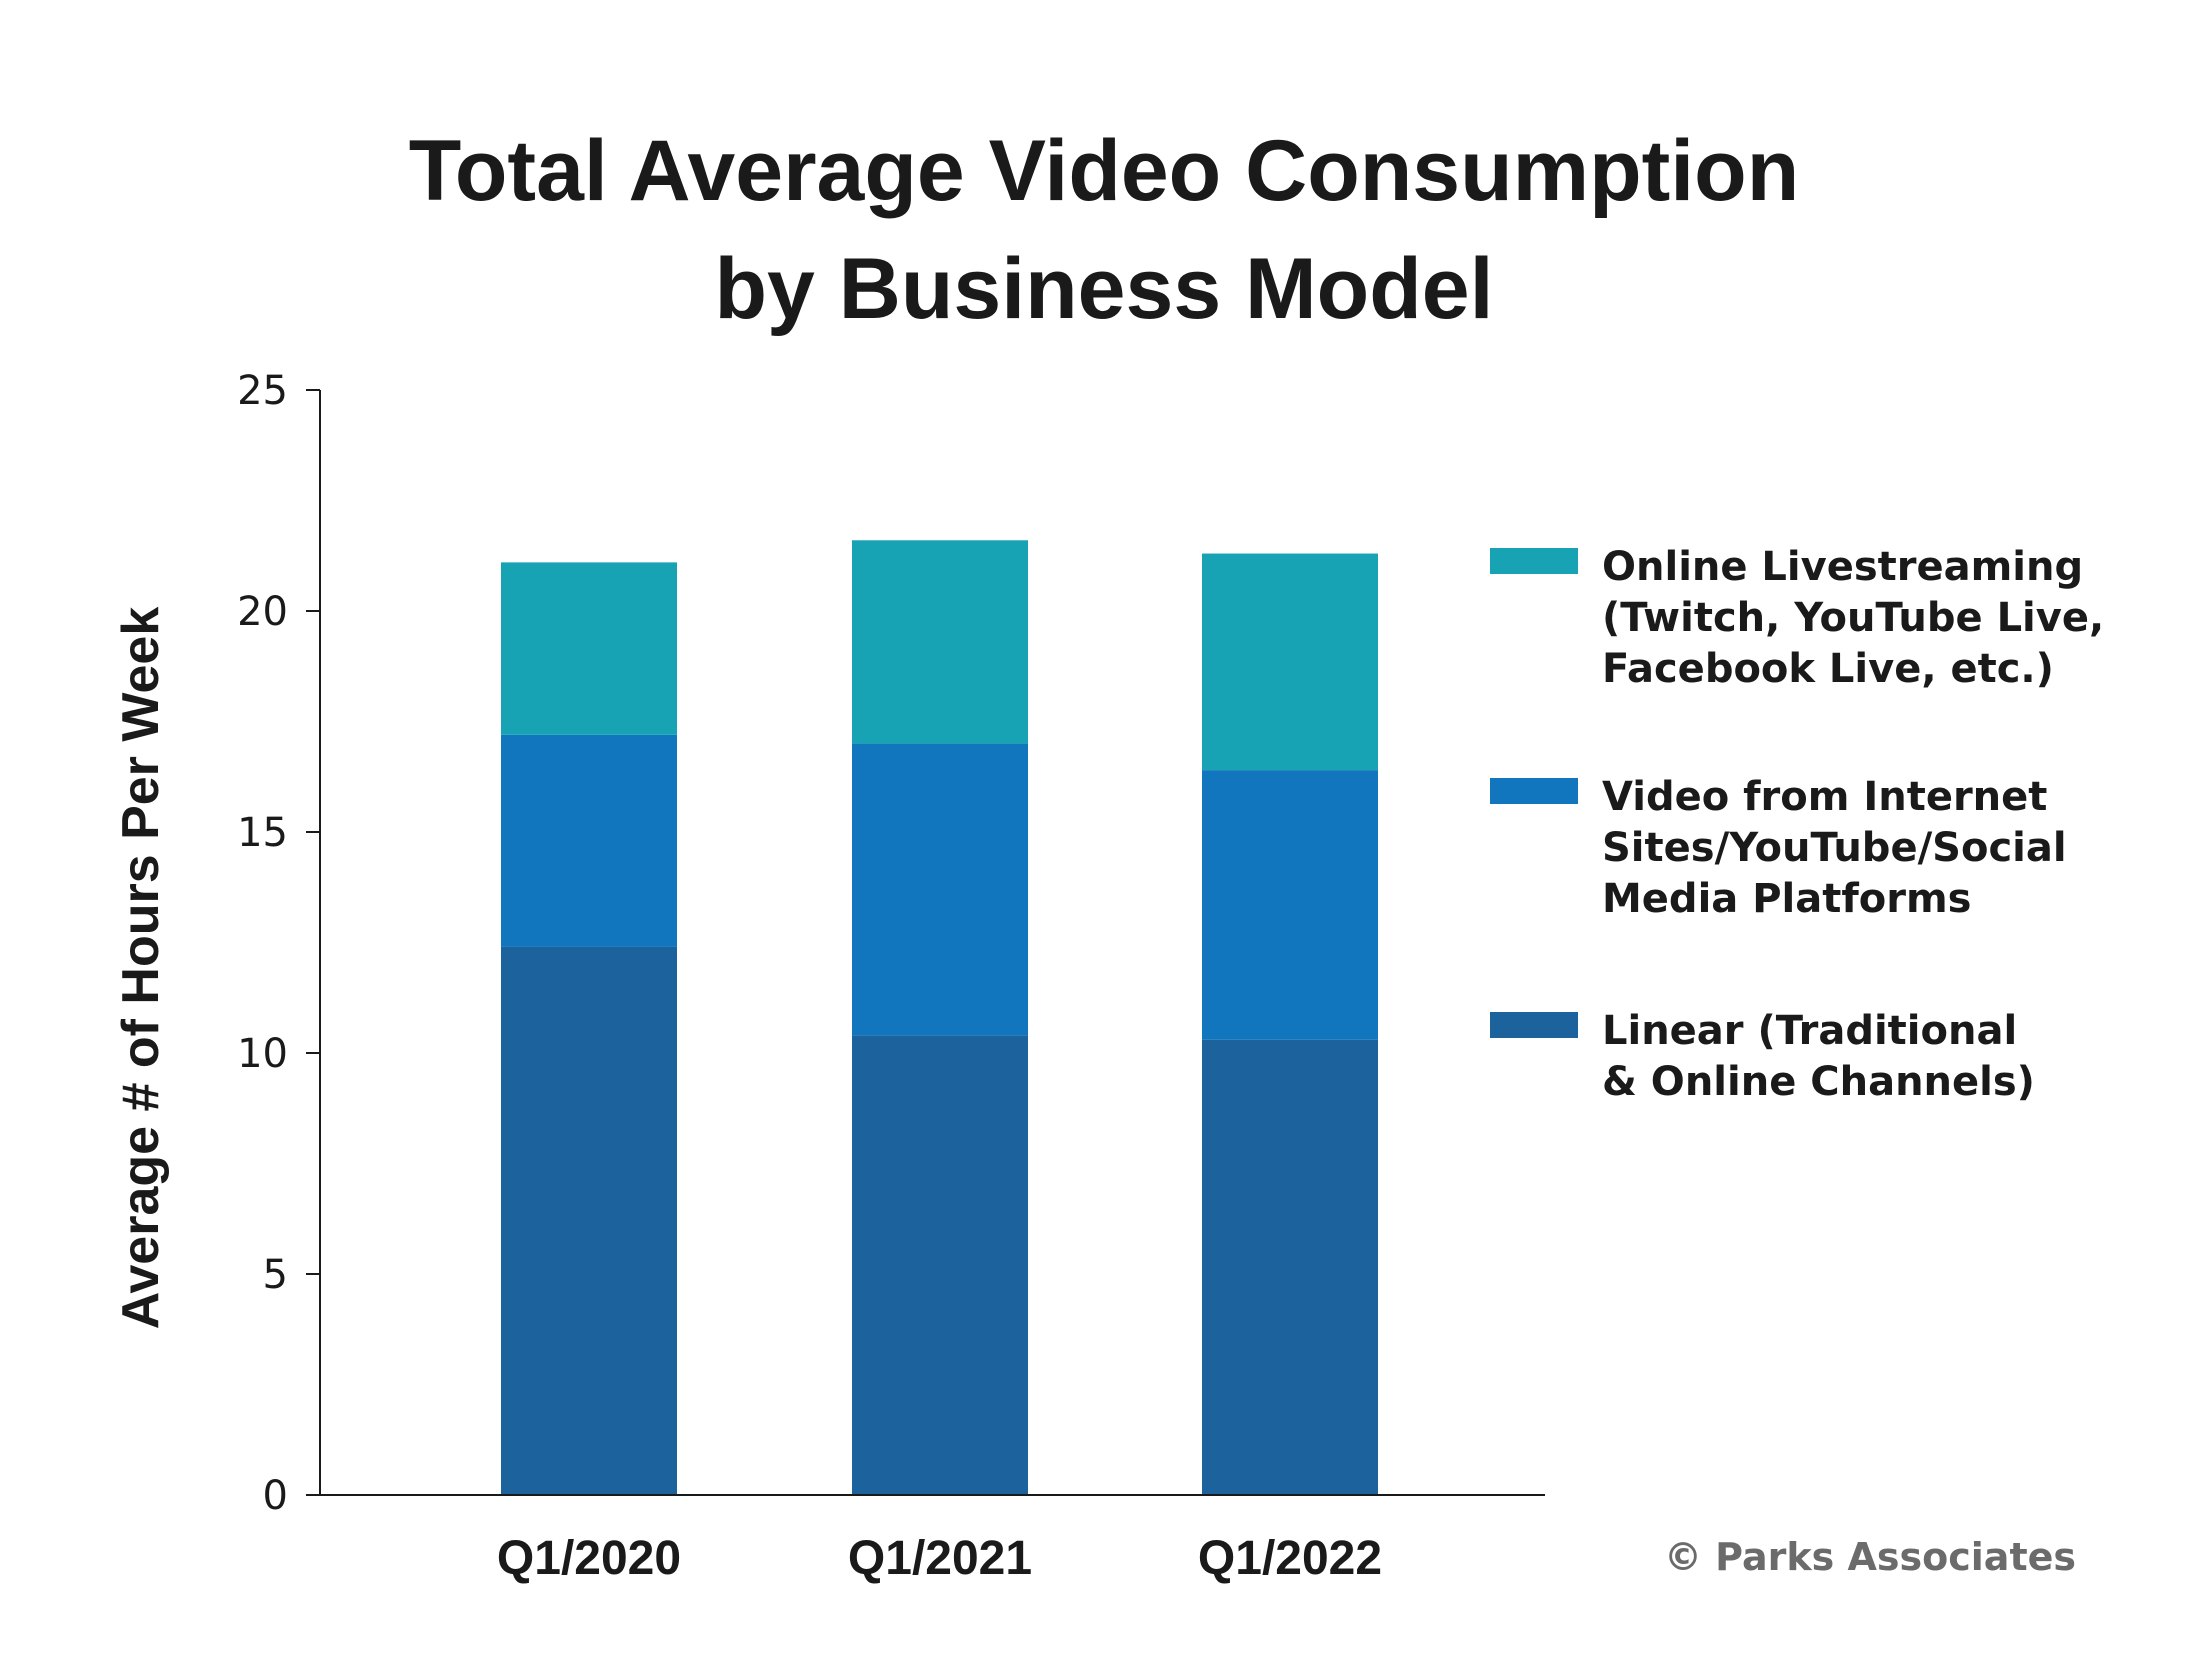 The width and height of the screenshot is (2188, 1667). I want to click on legend-label-2: Media Platforms, so click(1786, 899).